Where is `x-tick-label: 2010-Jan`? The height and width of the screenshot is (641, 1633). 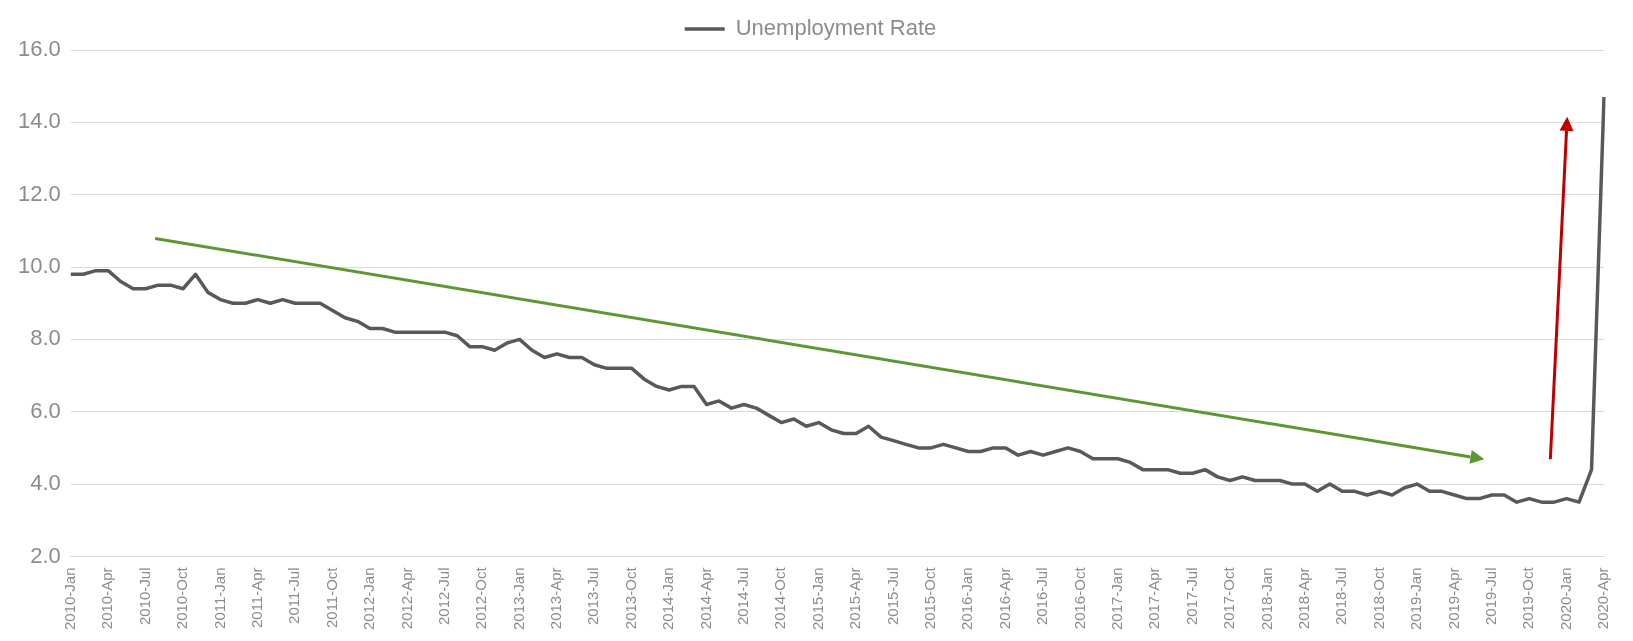
x-tick-label: 2010-Jan is located at coordinates (69, 599).